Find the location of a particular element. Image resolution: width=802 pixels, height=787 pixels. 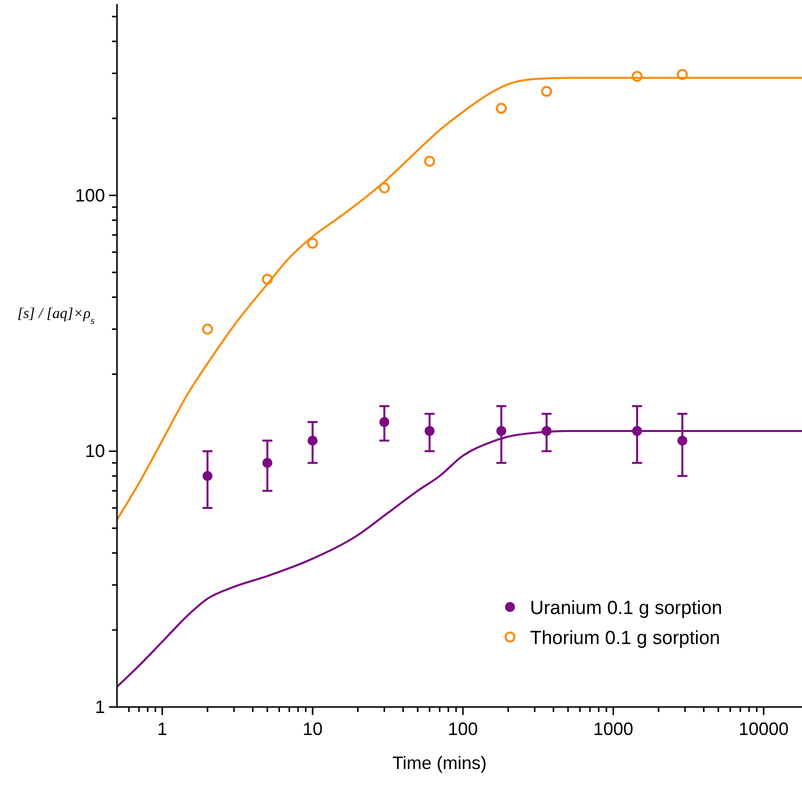

y-axis-title: [s] / [aq]×ρ$_{s}$ is located at coordinates (56, 316).